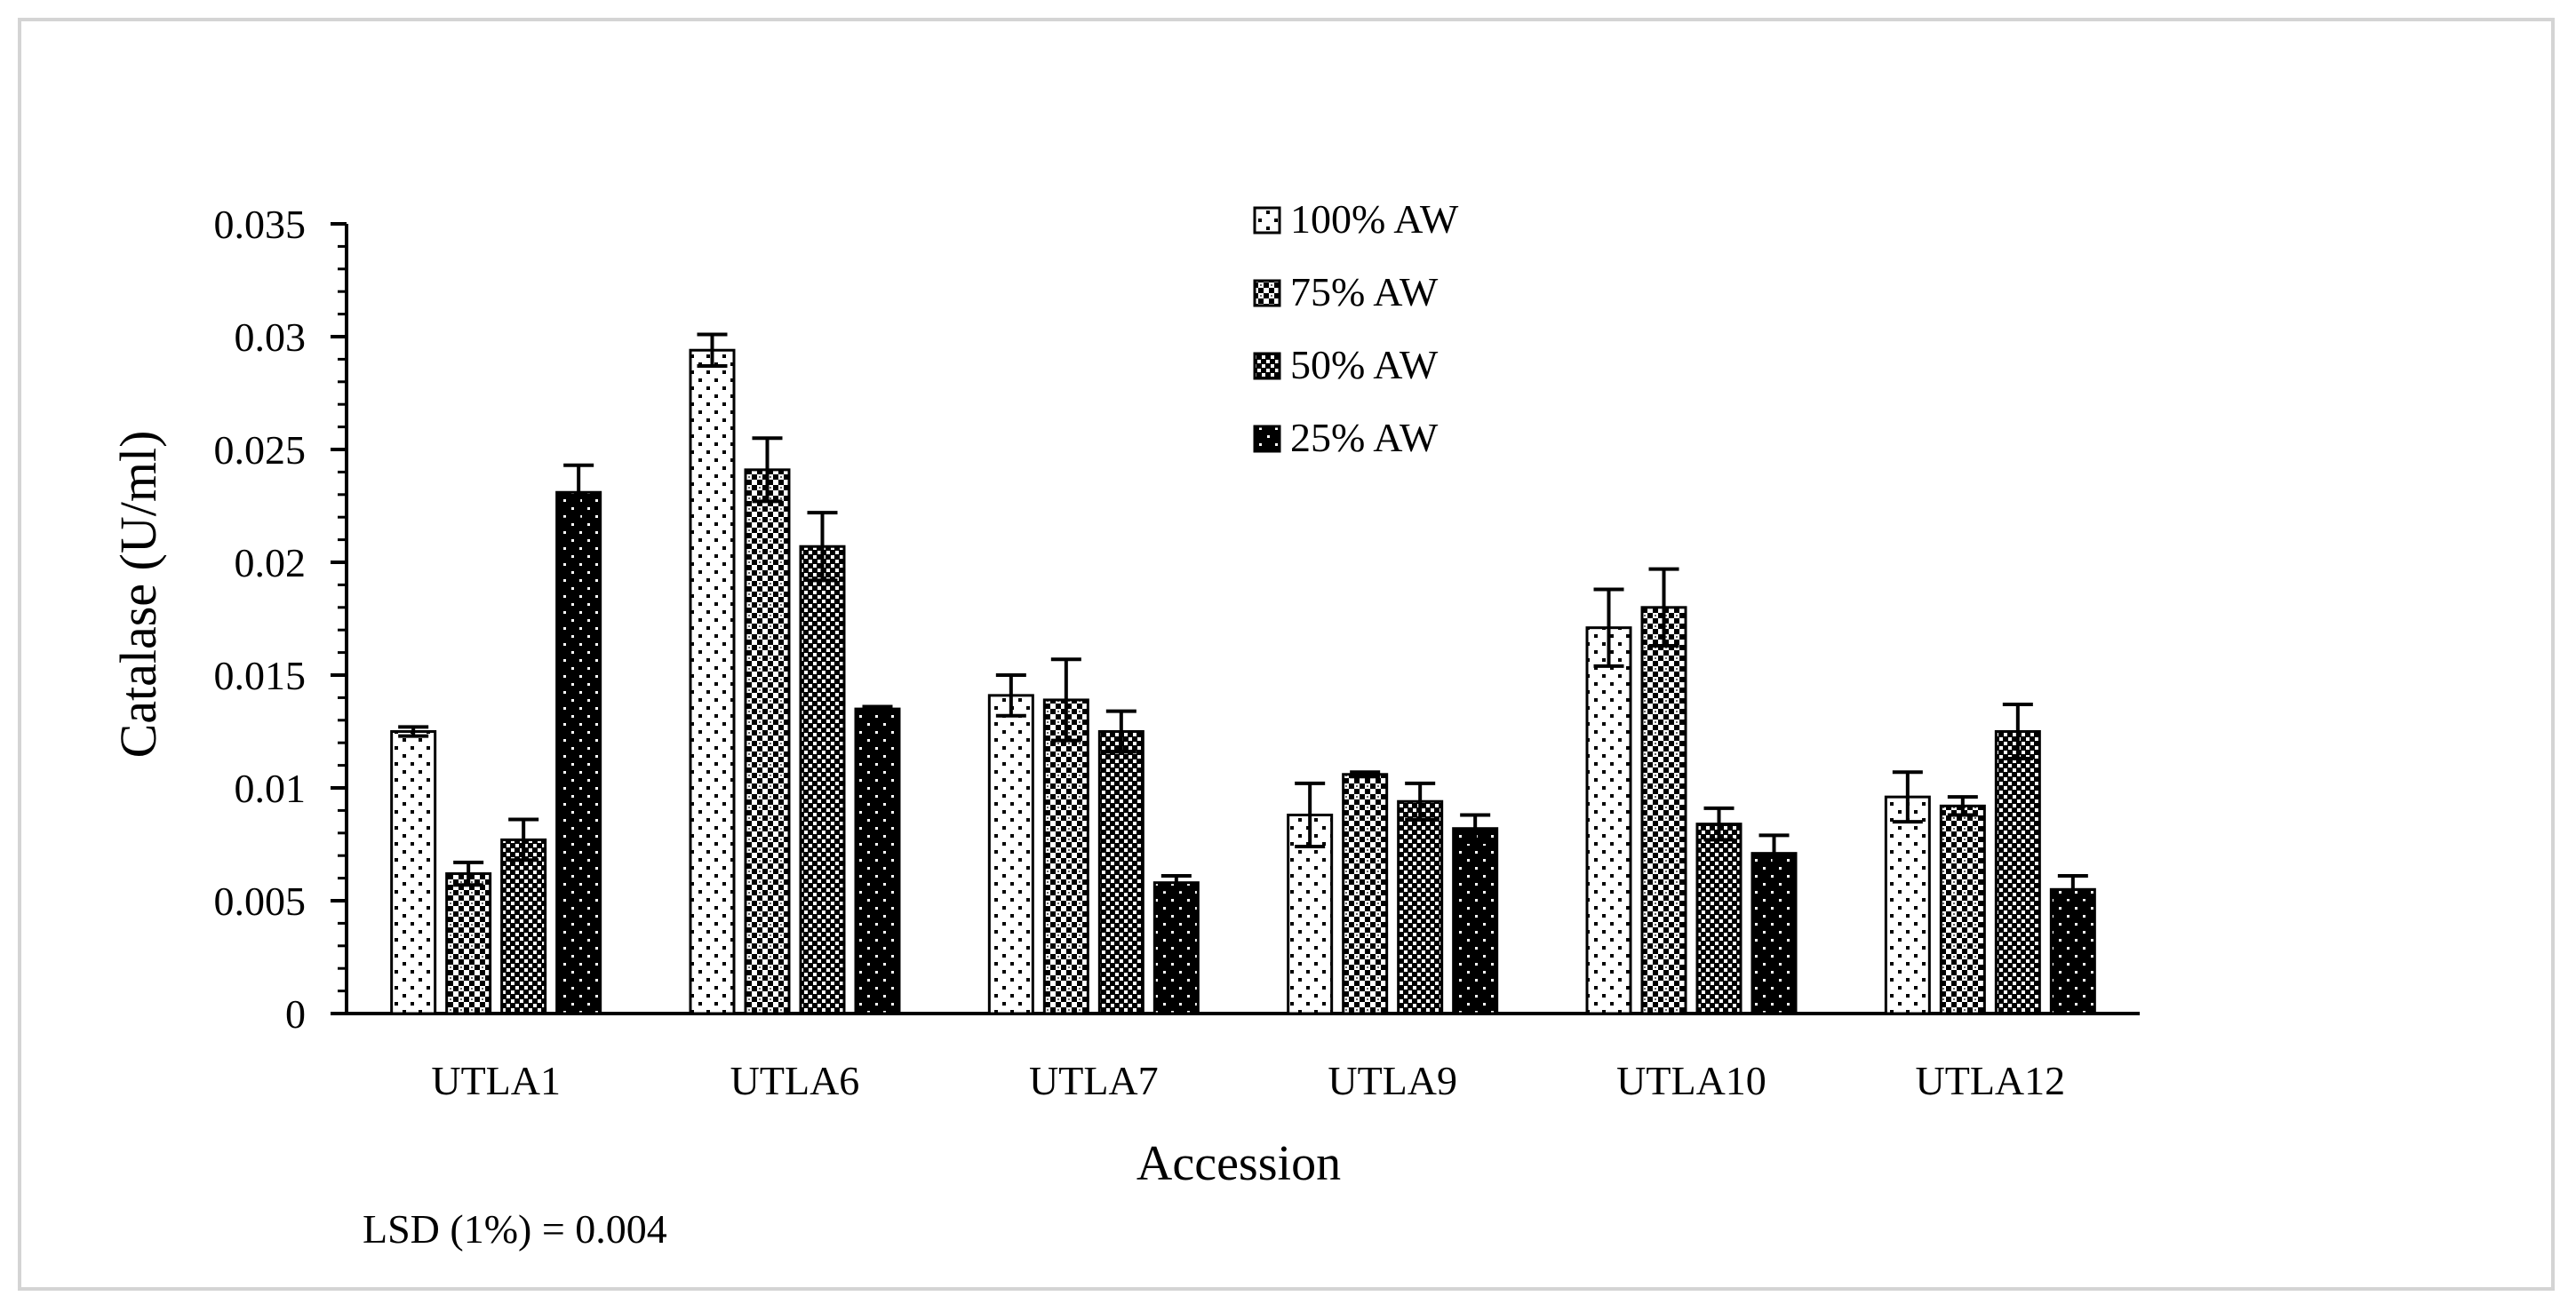  Describe the element at coordinates (261, 675) in the screenshot. I see `y-tick-label: 0.015` at that location.